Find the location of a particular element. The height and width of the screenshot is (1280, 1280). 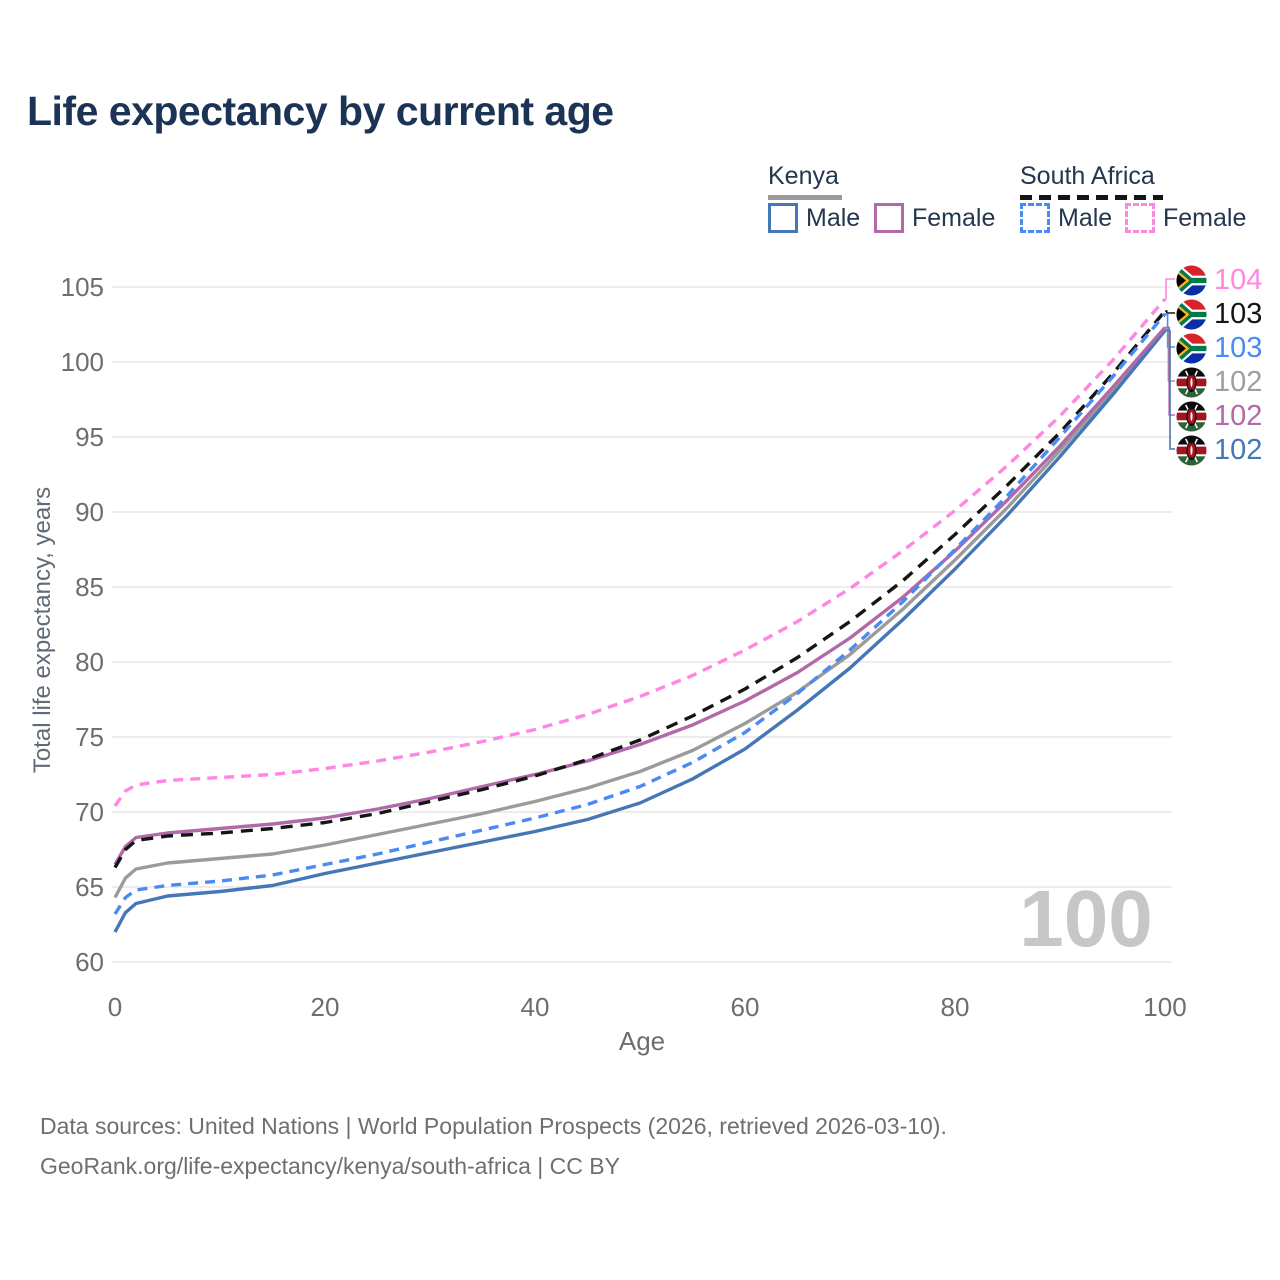

y-tick-label: 70 is located at coordinates (89, 812).